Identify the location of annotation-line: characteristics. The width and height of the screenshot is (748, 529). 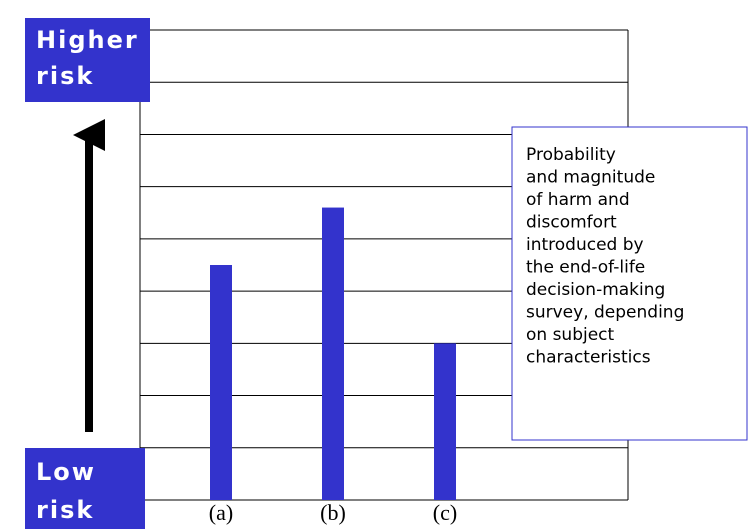
(588, 358).